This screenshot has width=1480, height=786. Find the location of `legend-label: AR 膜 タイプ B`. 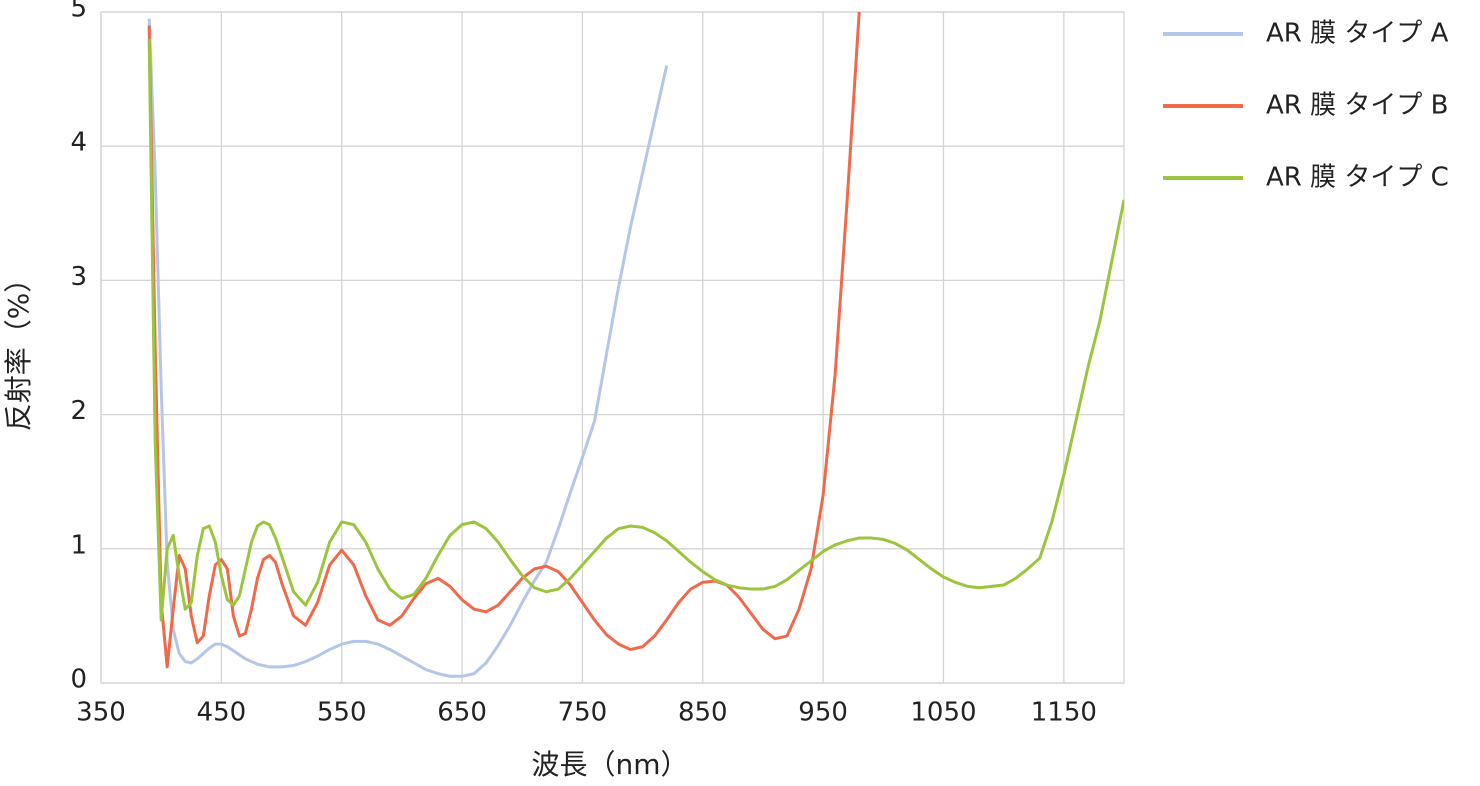

legend-label: AR 膜 タイプ B is located at coordinates (1357, 106).